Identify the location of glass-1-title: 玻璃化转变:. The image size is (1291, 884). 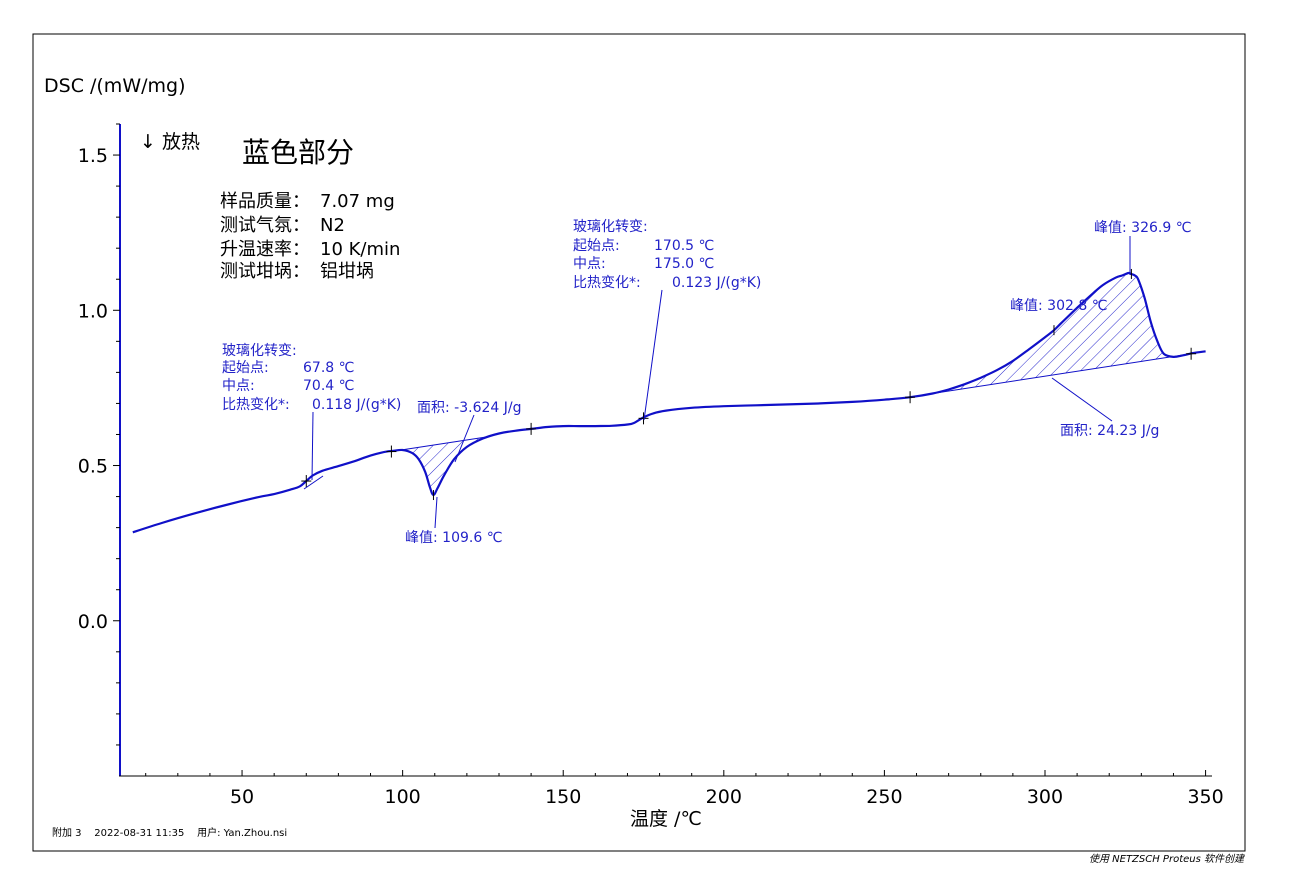
(259, 350).